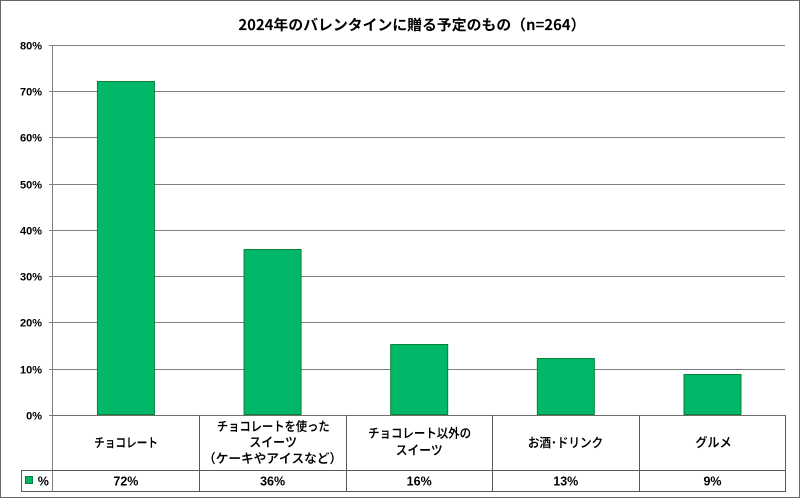 This screenshot has width=800, height=503. I want to click on svg-text: 10%, so click(31, 370).